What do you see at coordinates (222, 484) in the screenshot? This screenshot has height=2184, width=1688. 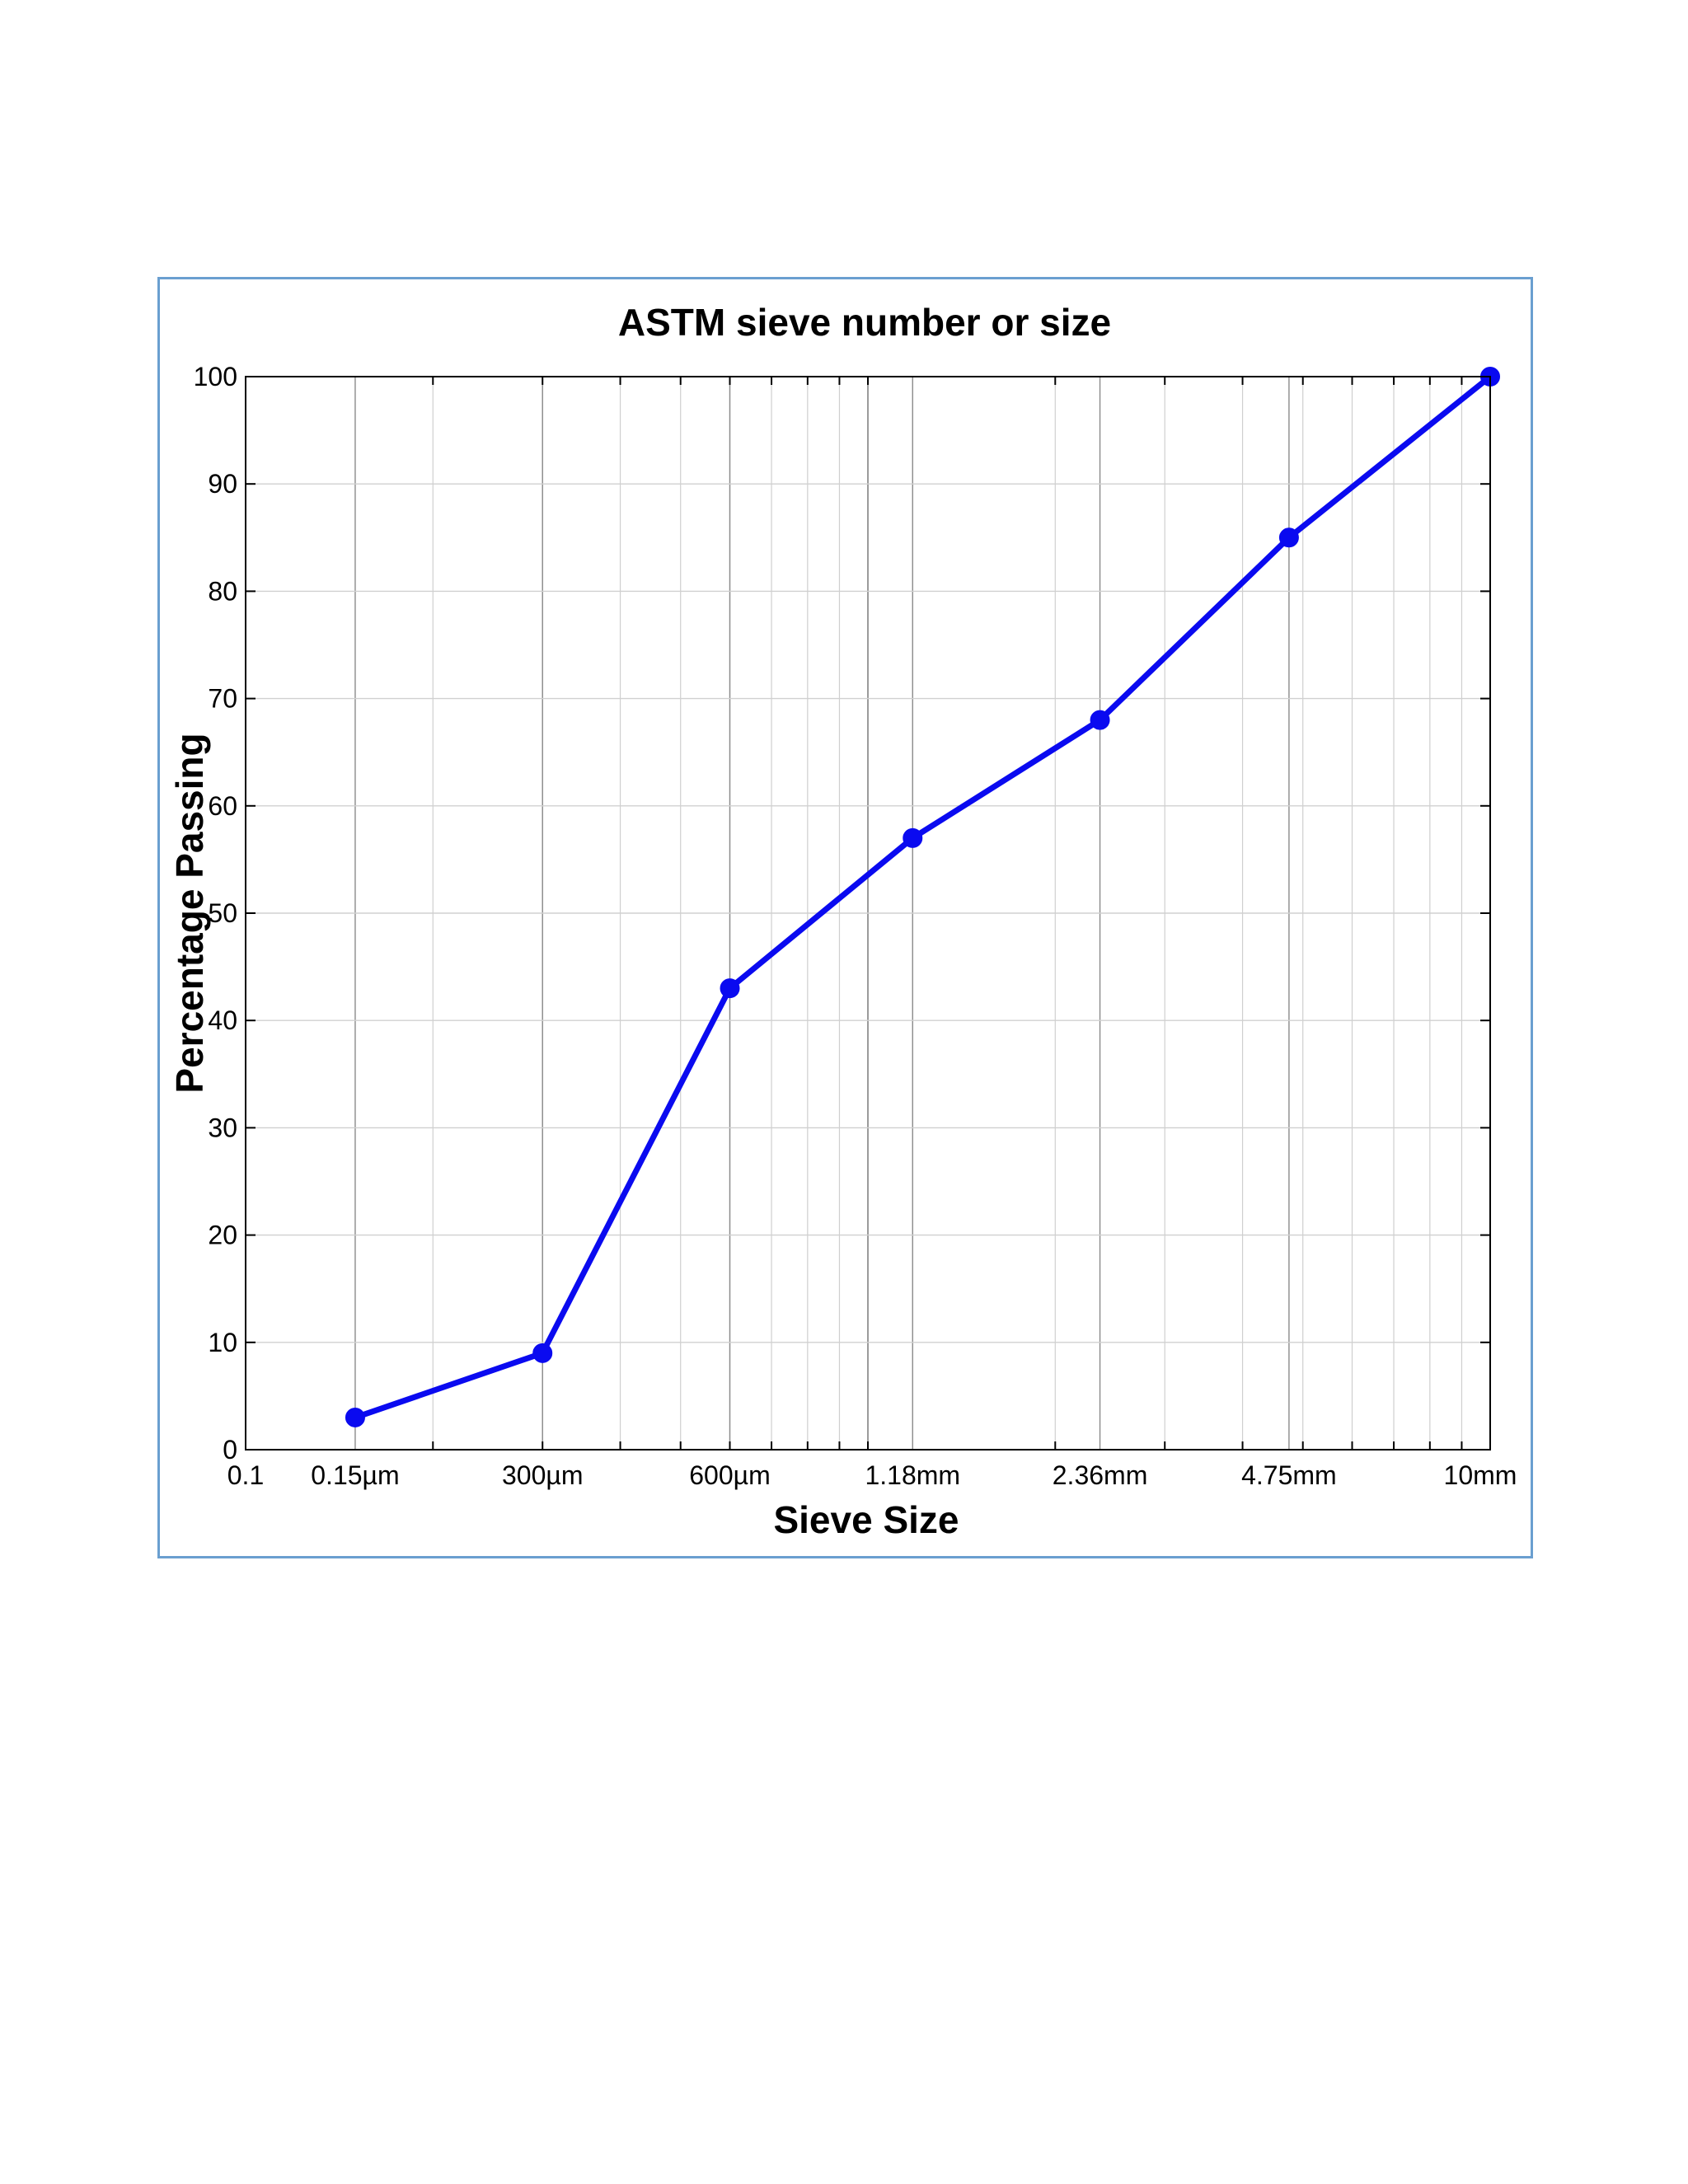 I see `y-tick-label: 90` at bounding box center [222, 484].